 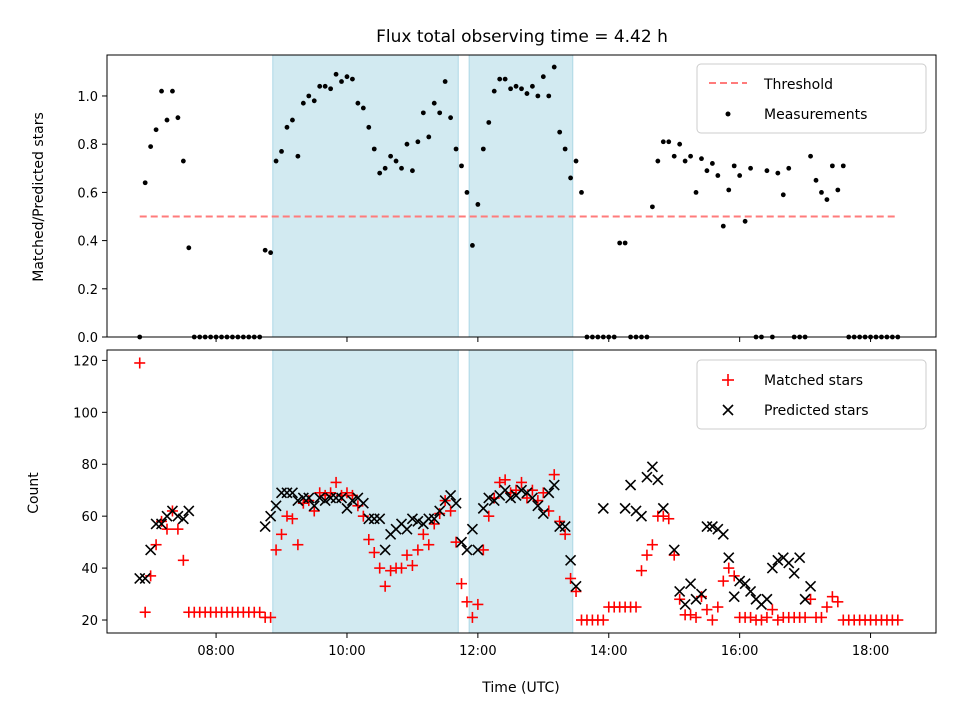 What do you see at coordinates (608, 651) in the screenshot?
I see `bottom-x-tick-label: 14:00` at bounding box center [608, 651].